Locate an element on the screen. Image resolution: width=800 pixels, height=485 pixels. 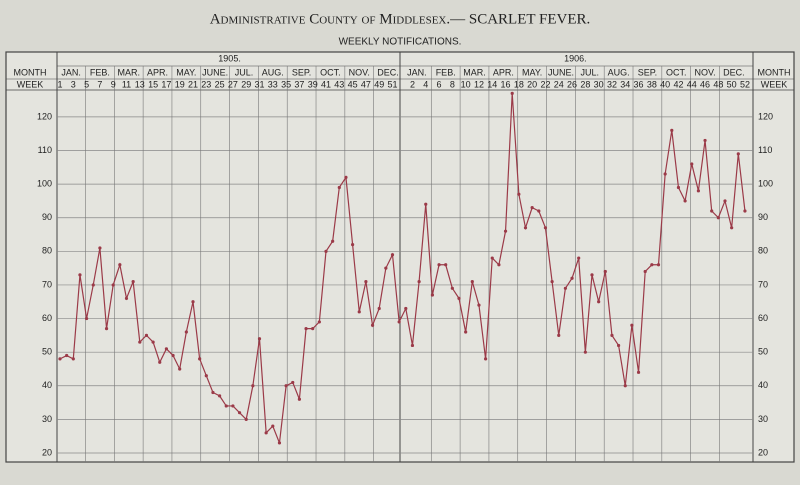
week-label: 5 is located at coordinates (86, 84).